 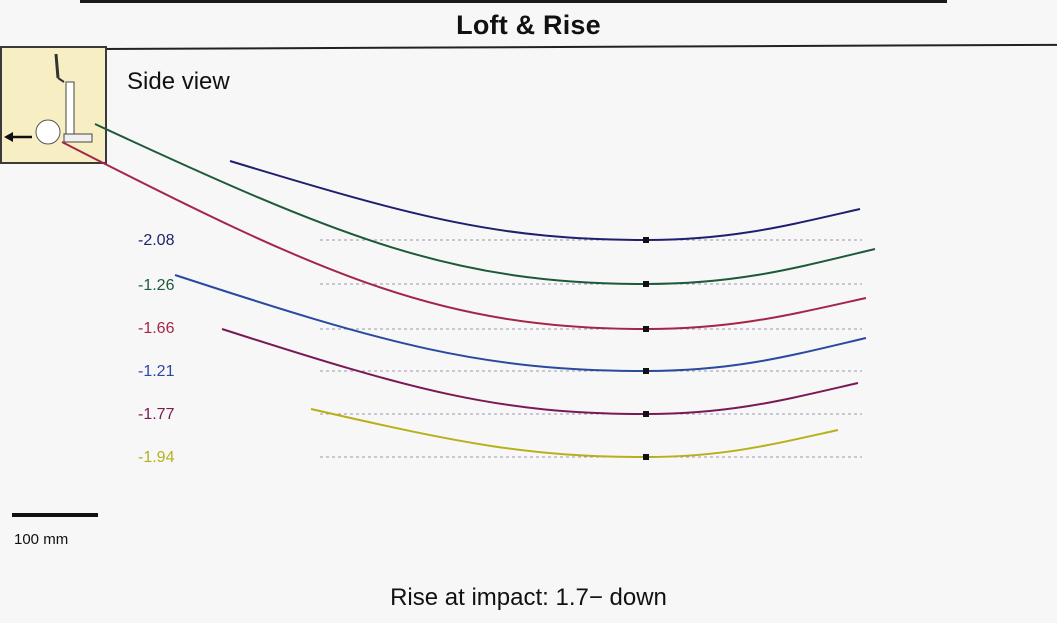 What do you see at coordinates (156, 285) in the screenshot?
I see `stroke-label-2: -1.26` at bounding box center [156, 285].